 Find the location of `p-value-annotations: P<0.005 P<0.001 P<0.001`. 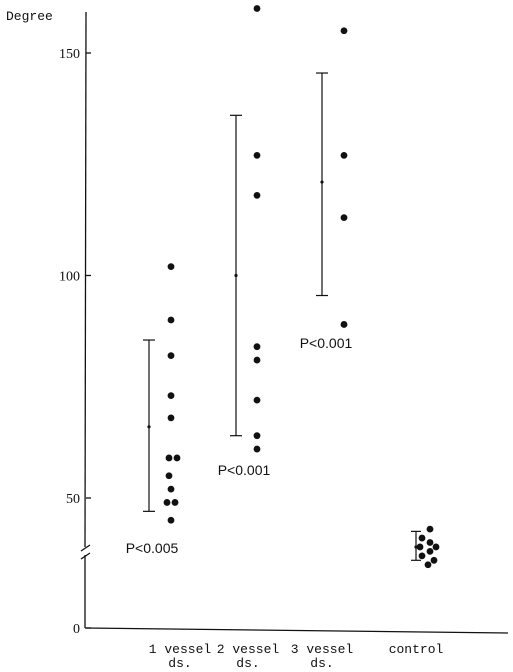

p-value-annotations: P<0.005 P<0.001 P<0.001 is located at coordinates (239, 445).